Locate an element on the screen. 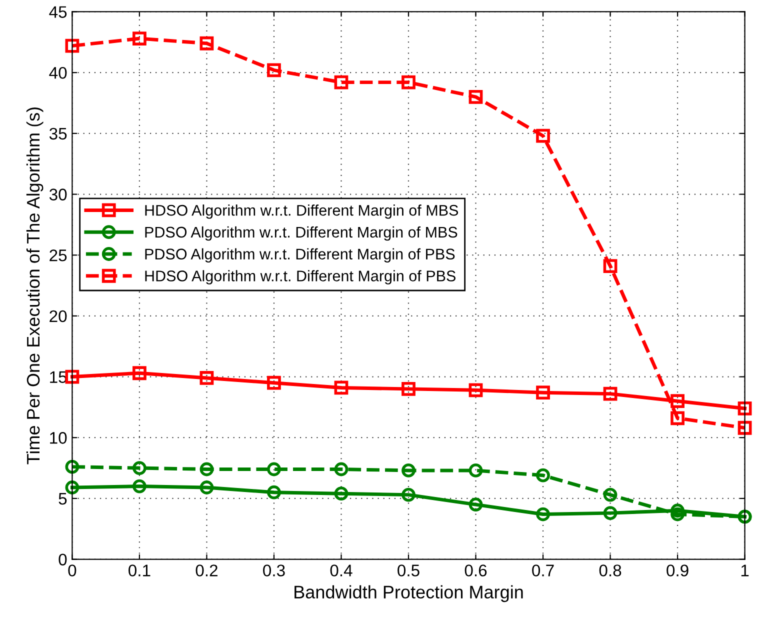 The height and width of the screenshot is (618, 760). y-axis-title: Time Per One Execution of The Algorithm (s) is located at coordinates (35, 286).